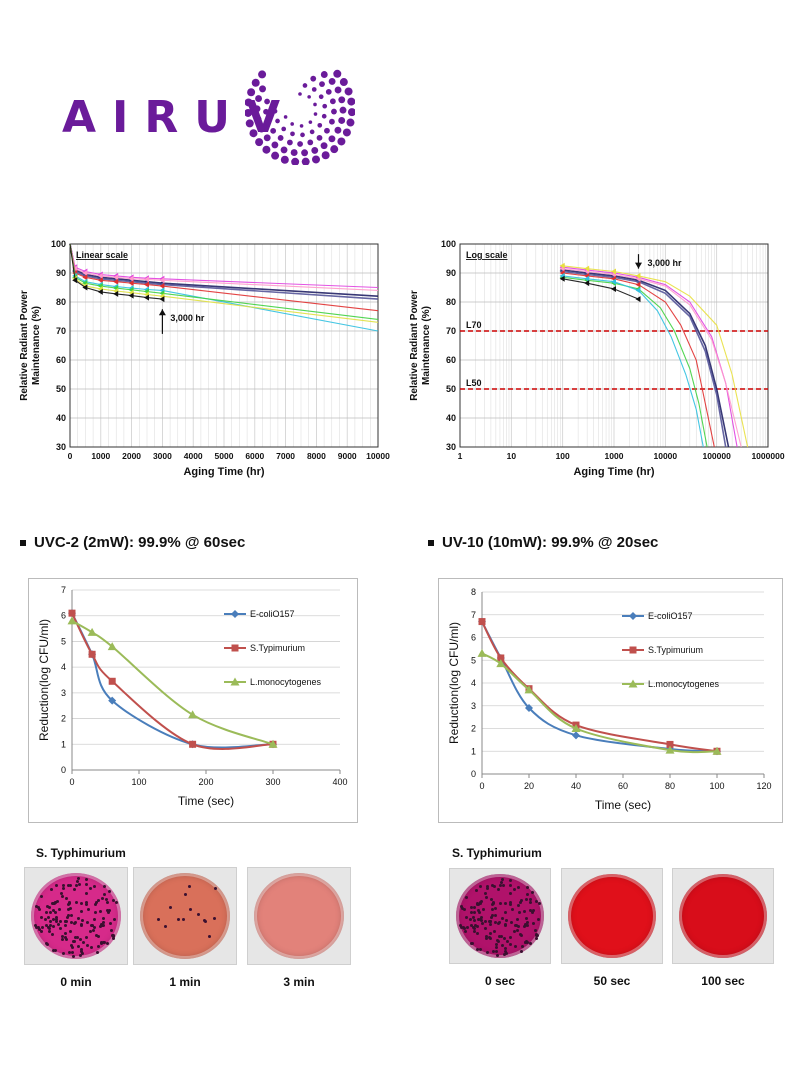  I want to click on uvc2-heading-text: UVC-2 (2mW): 99.9% @ 60sec, so click(140, 542).